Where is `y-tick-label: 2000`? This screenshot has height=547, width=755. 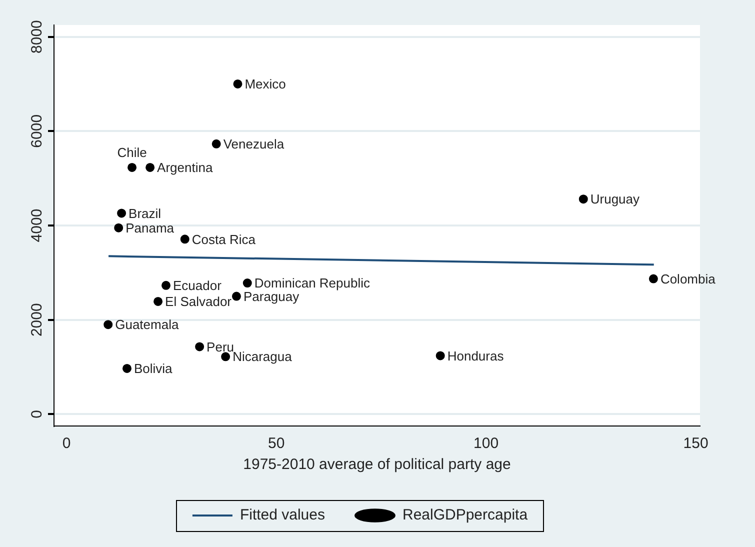 y-tick-label: 2000 is located at coordinates (37, 320).